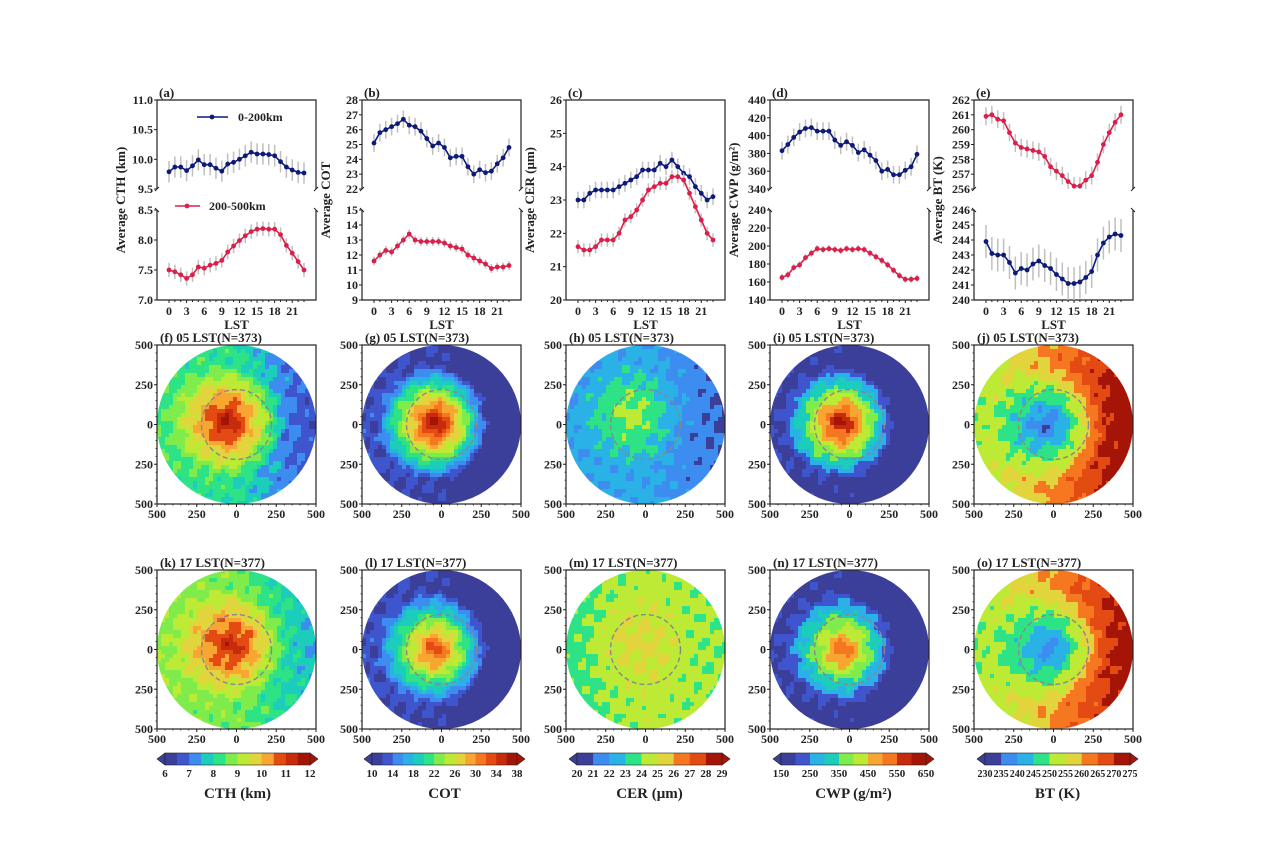 Image resolution: width=1262 pixels, height=841 pixels. What do you see at coordinates (442, 514) in the screenshot?
I see `map-x-tick-label: 0` at bounding box center [442, 514].